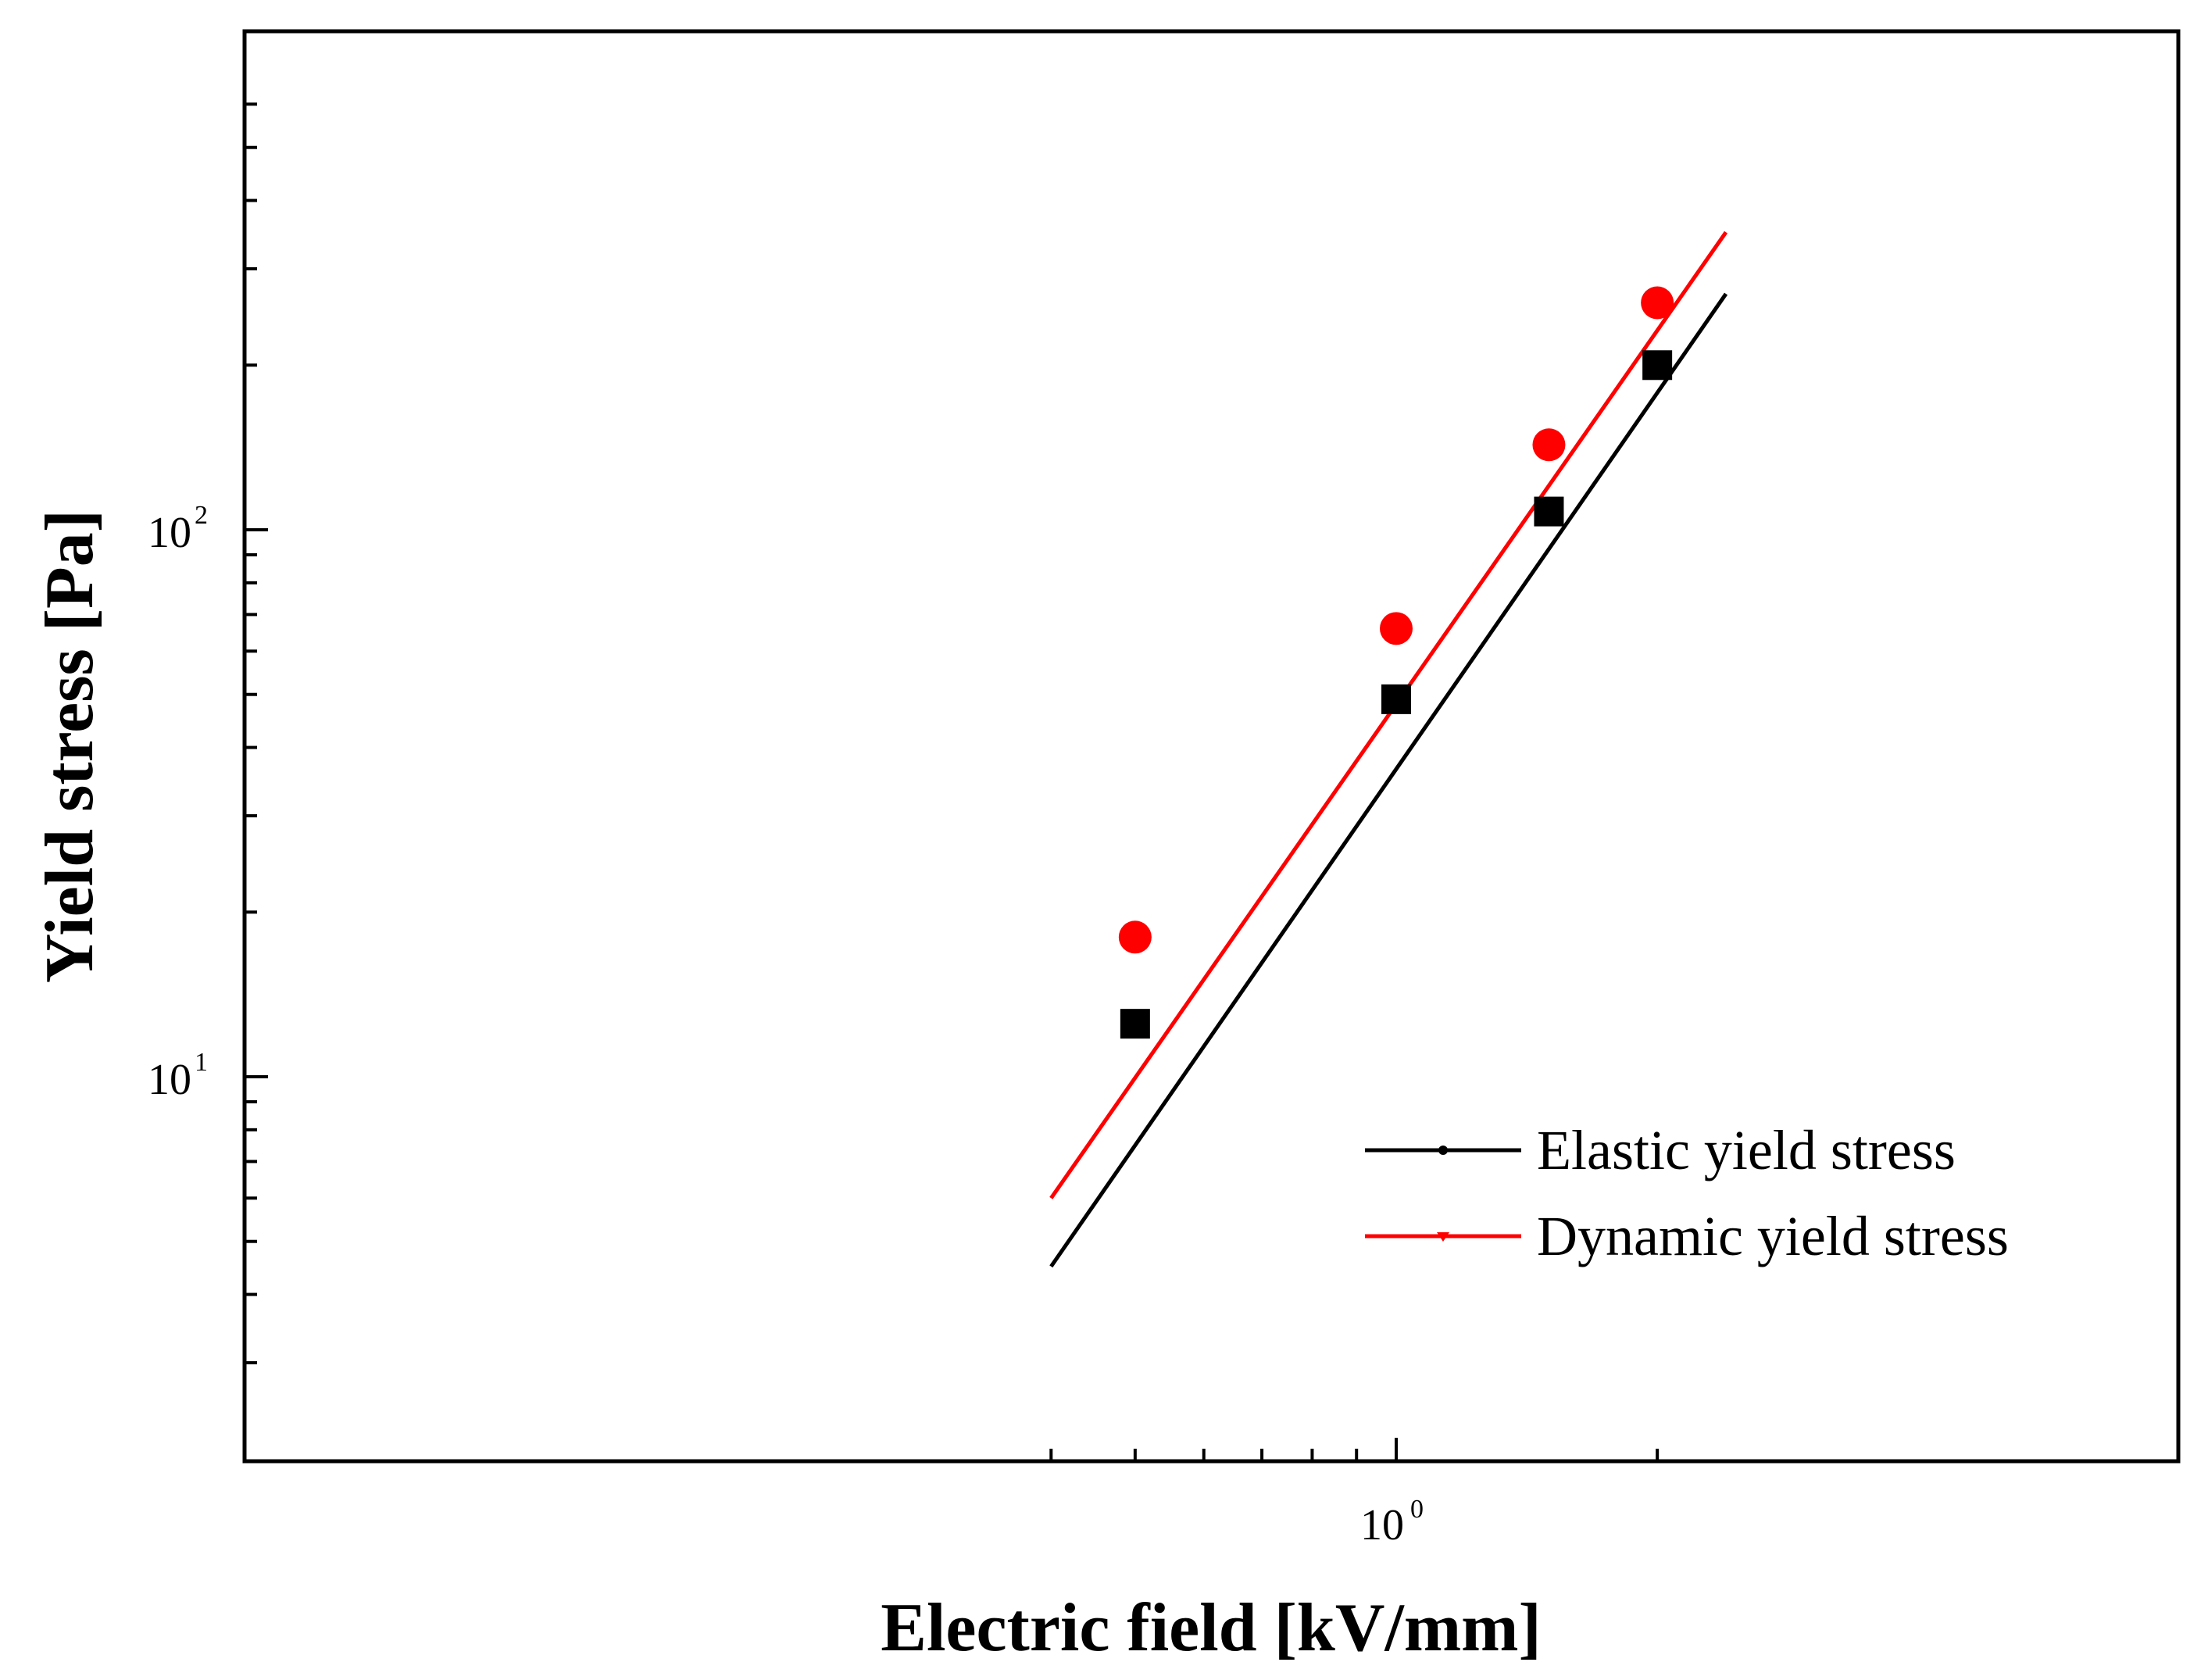 Image resolution: width=2208 pixels, height=1680 pixels. I want to click on legend-marker-elastic, so click(1443, 1150).